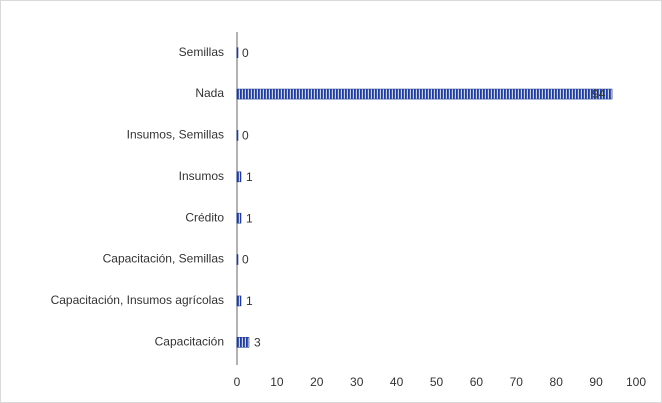 This screenshot has height=403, width=662. I want to click on y-tick-label: Semillas, so click(201, 52).